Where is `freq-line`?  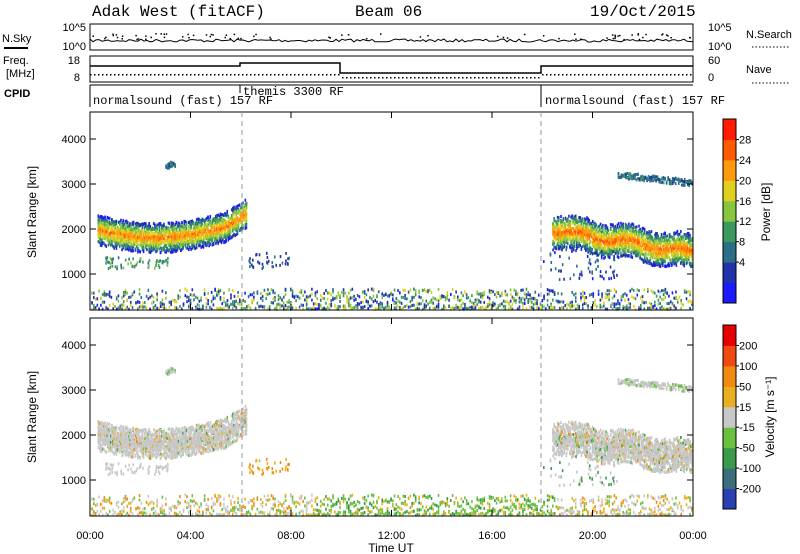
freq-line is located at coordinates (391, 68).